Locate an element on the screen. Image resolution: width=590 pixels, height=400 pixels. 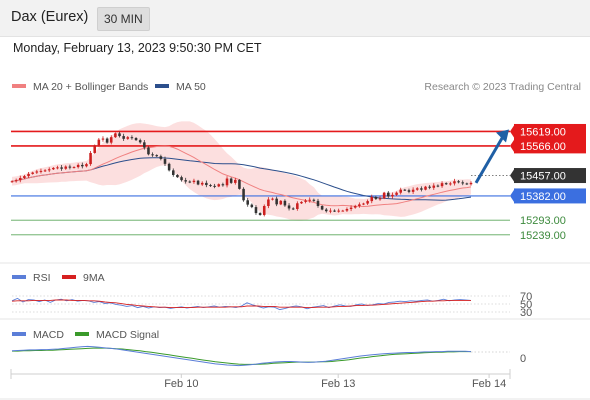
level-label: 15239.00 is located at coordinates (543, 236).